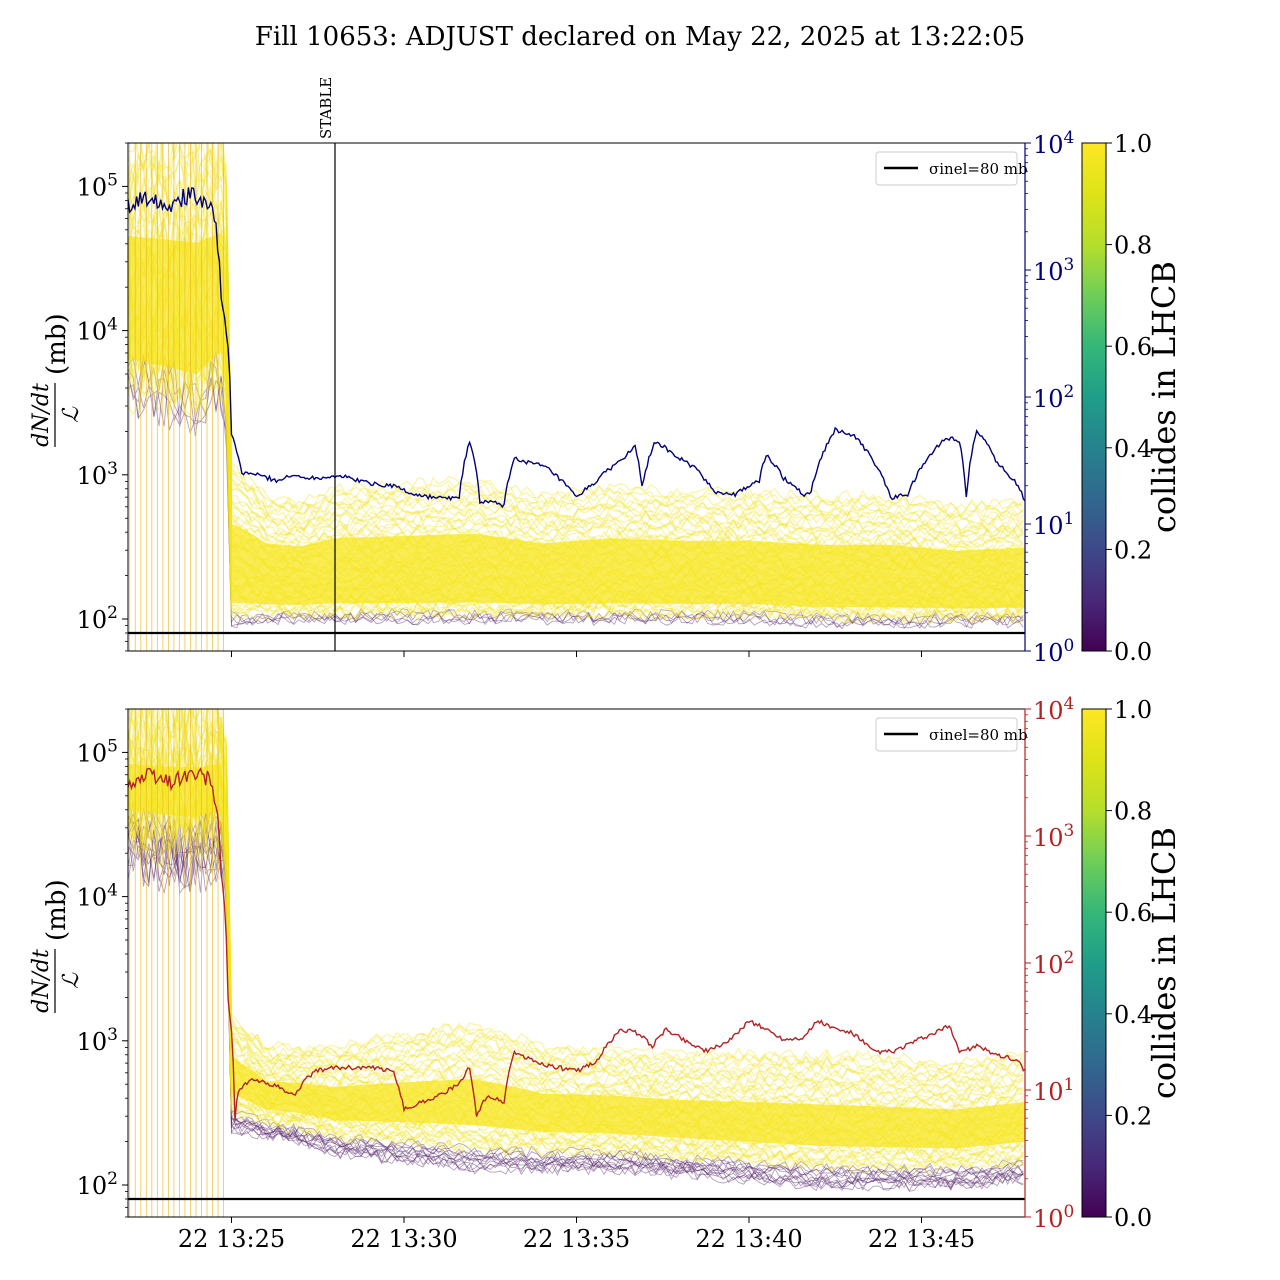  What do you see at coordinates (97, 330) in the screenshot?
I see `top-left-tick-label: 10⁴` at bounding box center [97, 330].